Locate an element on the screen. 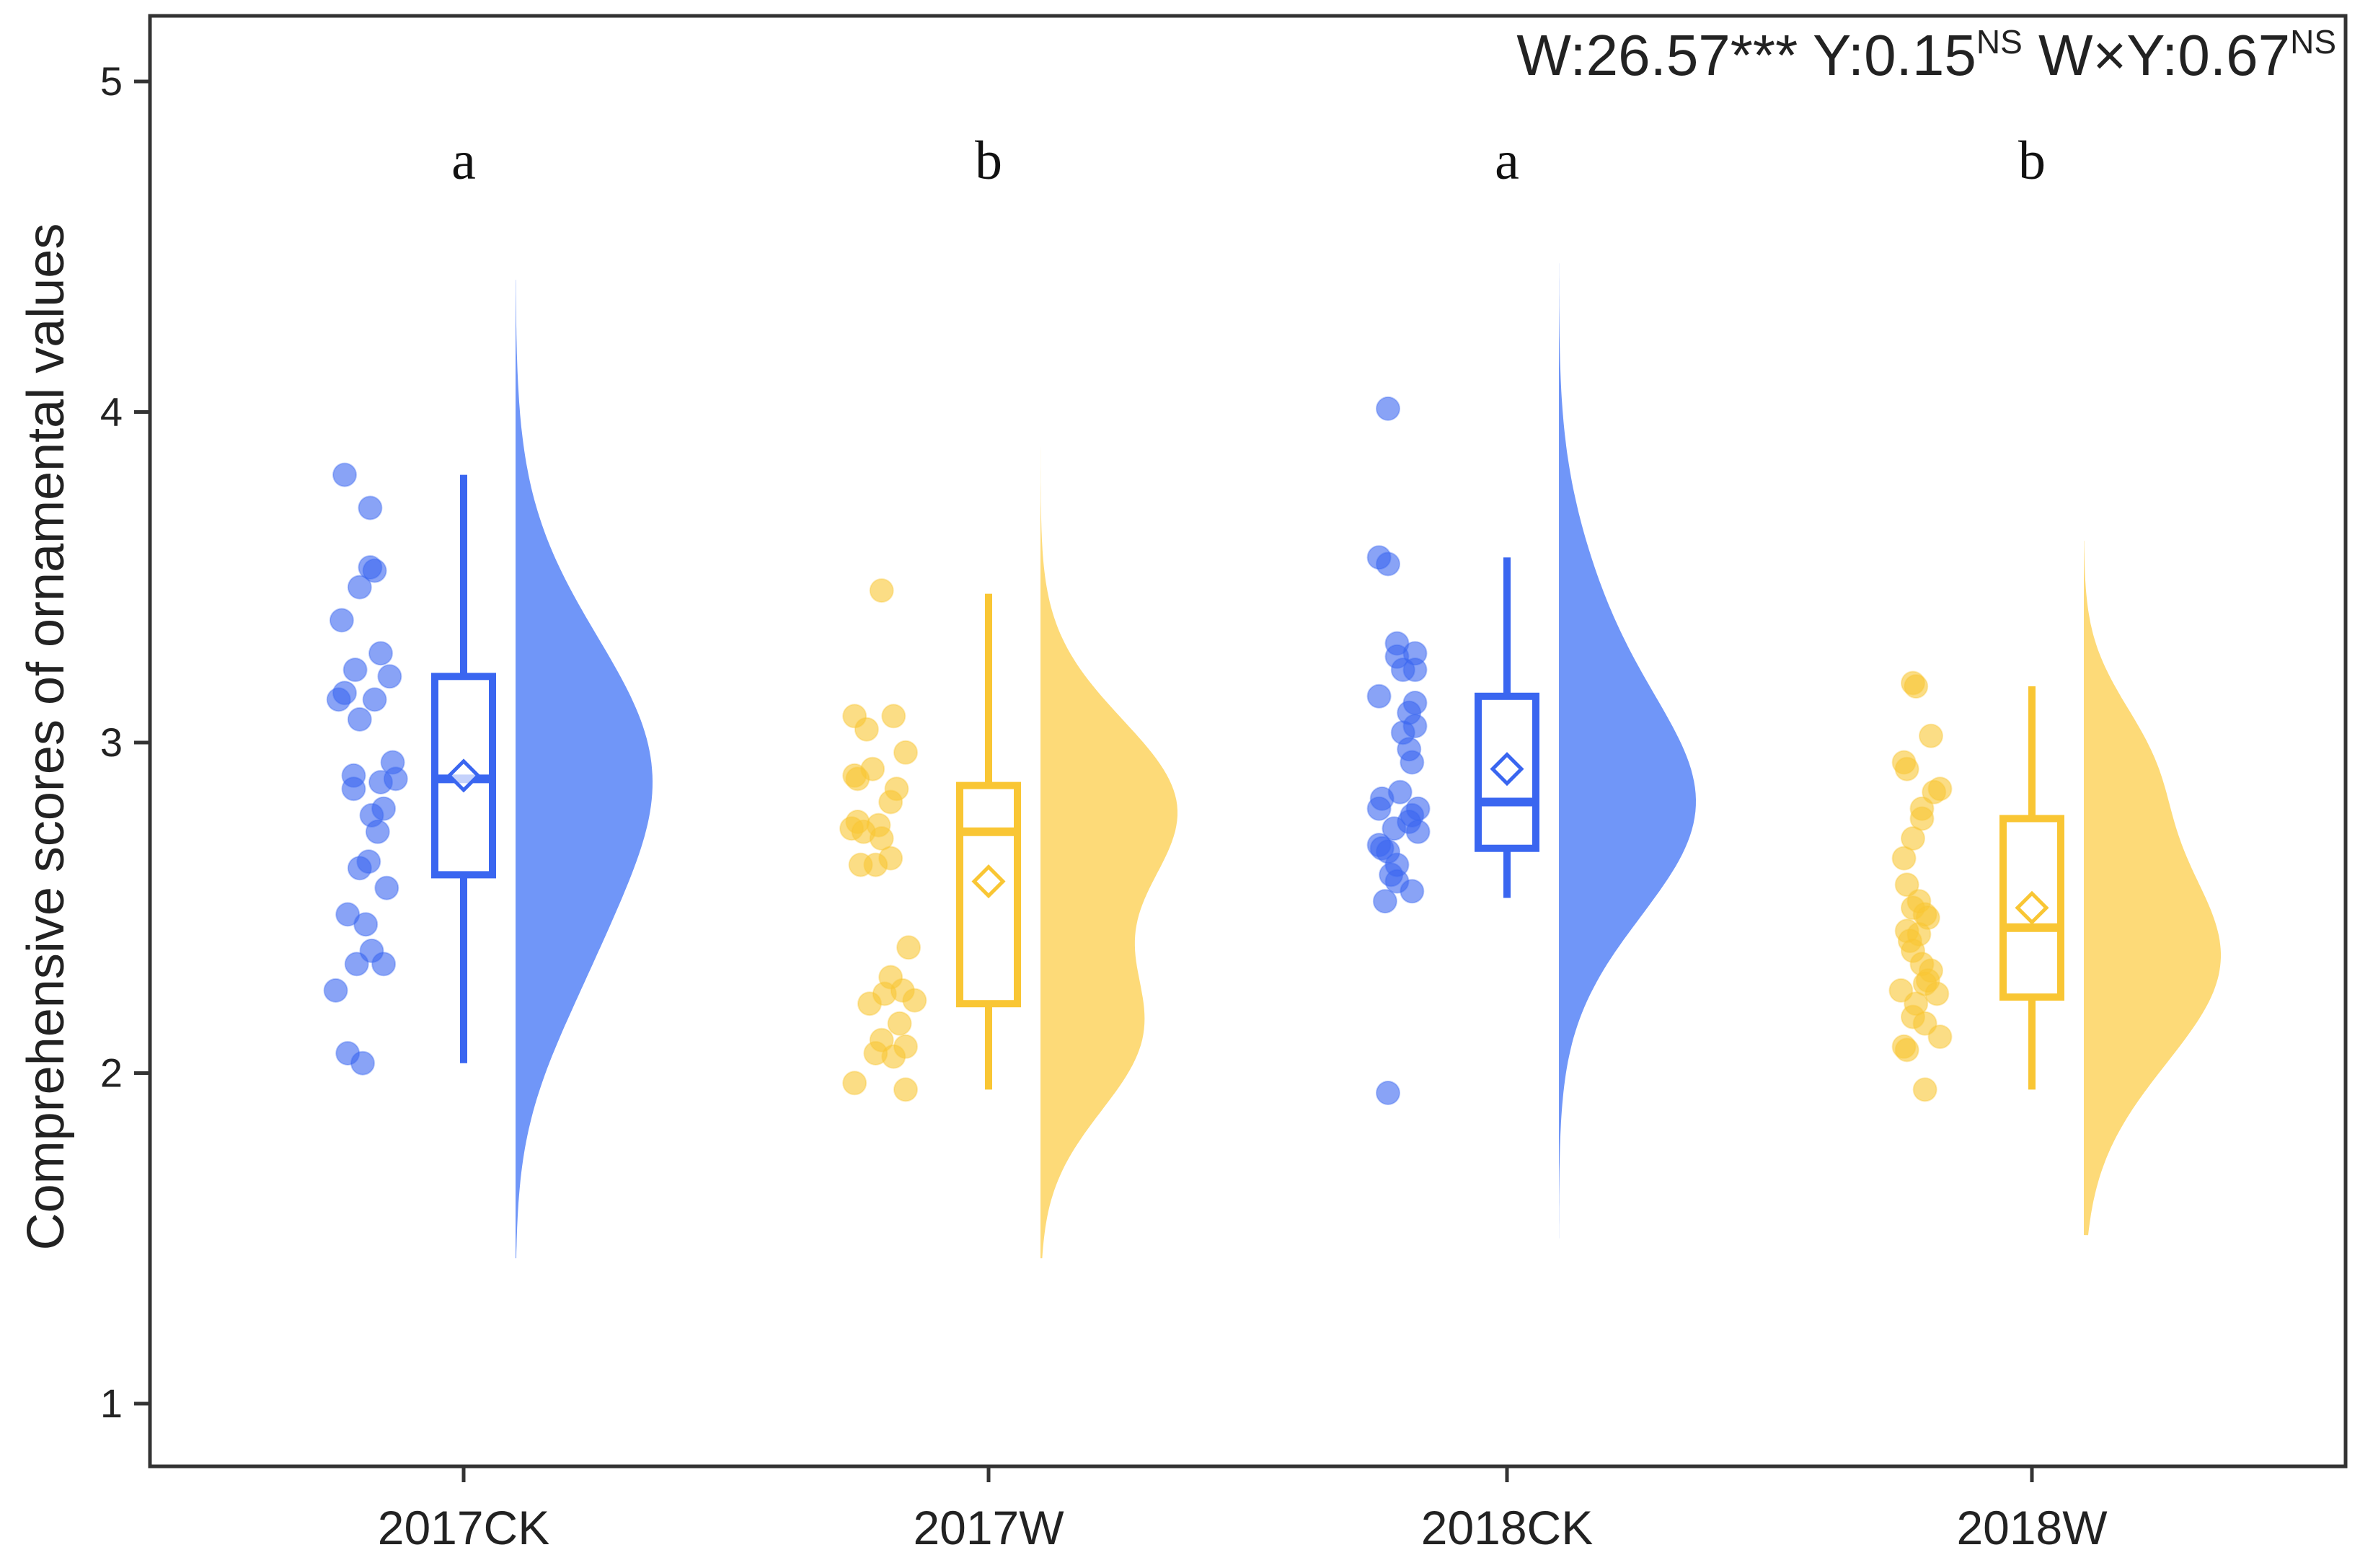 This screenshot has height=1568, width=2360. stats-sup-year: NS is located at coordinates (1999, 42).